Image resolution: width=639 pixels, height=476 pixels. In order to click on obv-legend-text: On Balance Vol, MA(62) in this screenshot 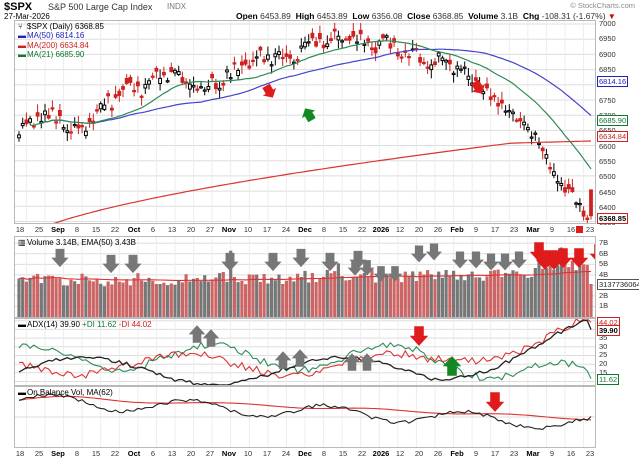, I will do `click(70, 392)`.